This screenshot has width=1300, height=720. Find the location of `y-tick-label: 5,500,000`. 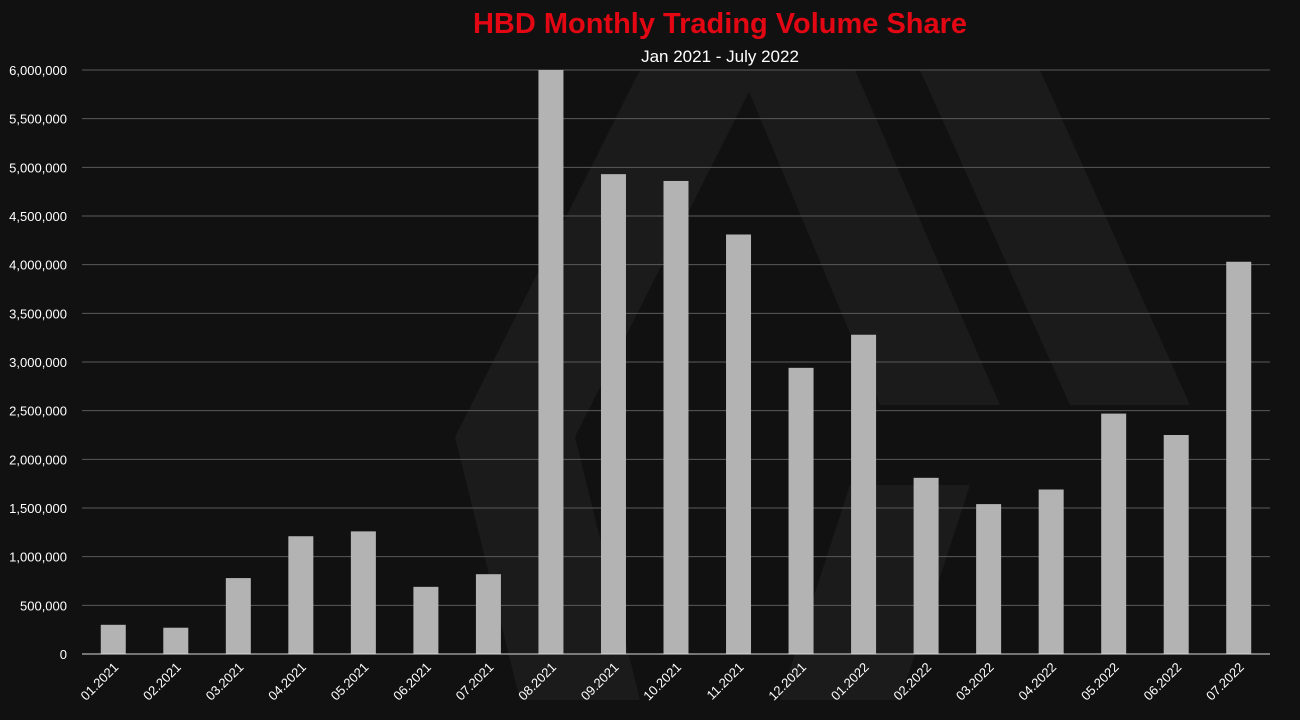

y-tick-label: 5,500,000 is located at coordinates (38, 119).